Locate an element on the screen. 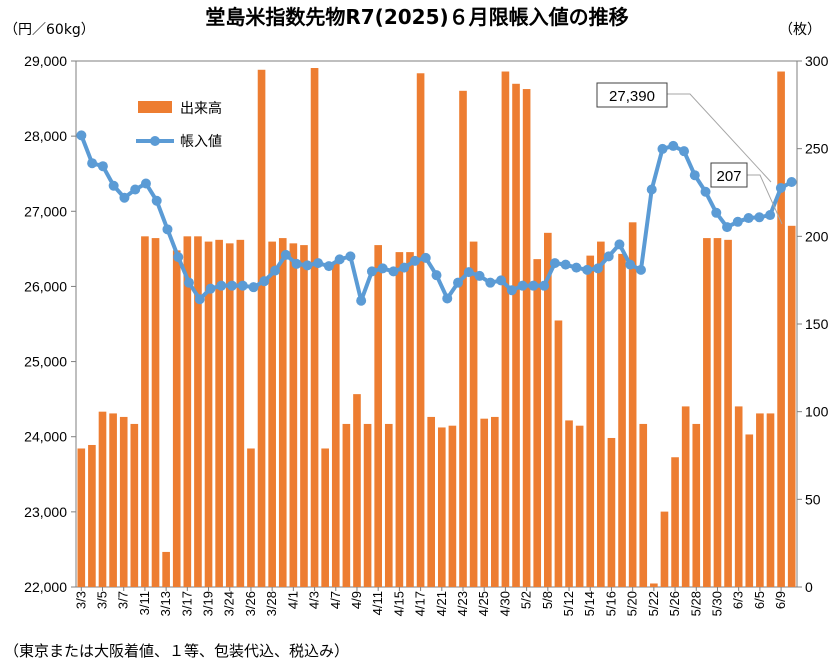  x-tick-label: 3/19 is located at coordinates (208, 603).